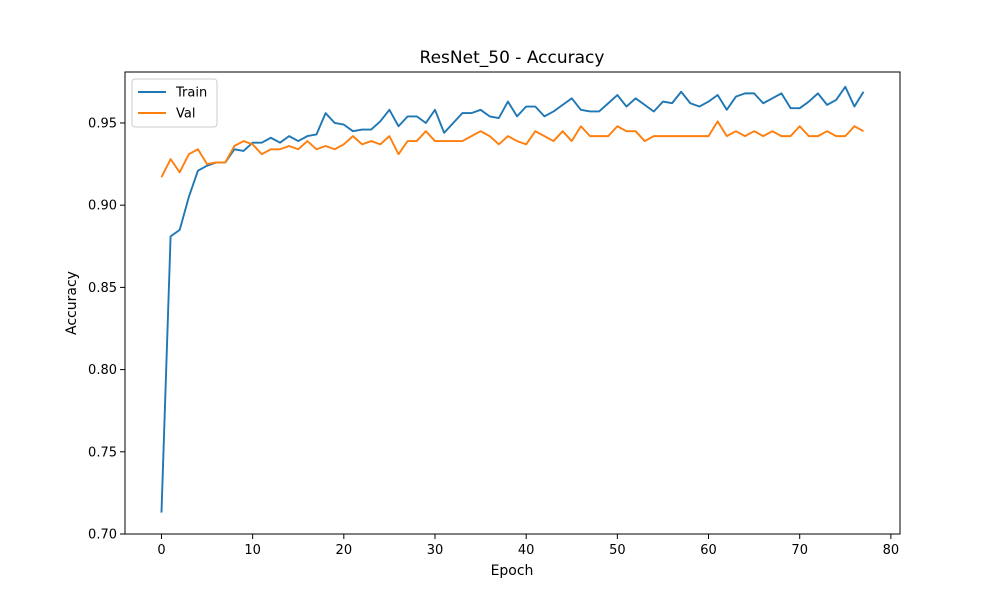 Image resolution: width=1000 pixels, height=600 pixels. I want to click on y-tick-label: 0.95, so click(102, 123).